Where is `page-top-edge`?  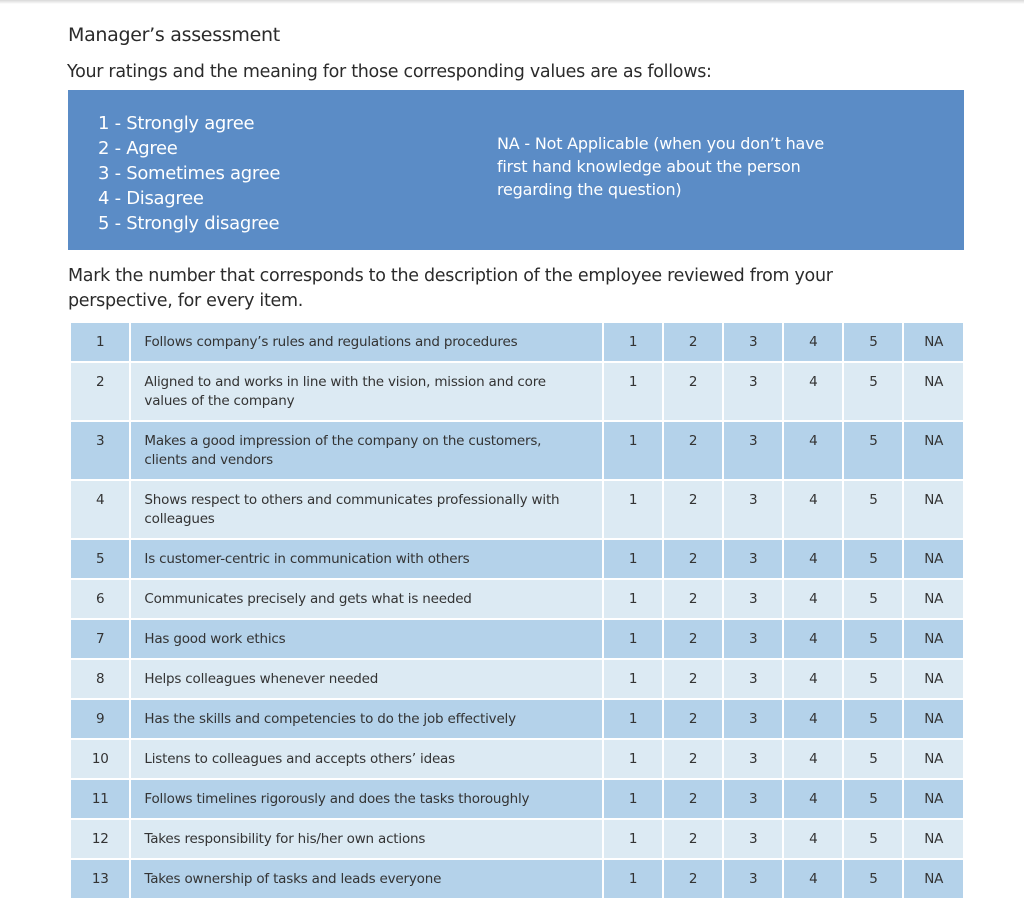
page-top-edge is located at coordinates (512, 2).